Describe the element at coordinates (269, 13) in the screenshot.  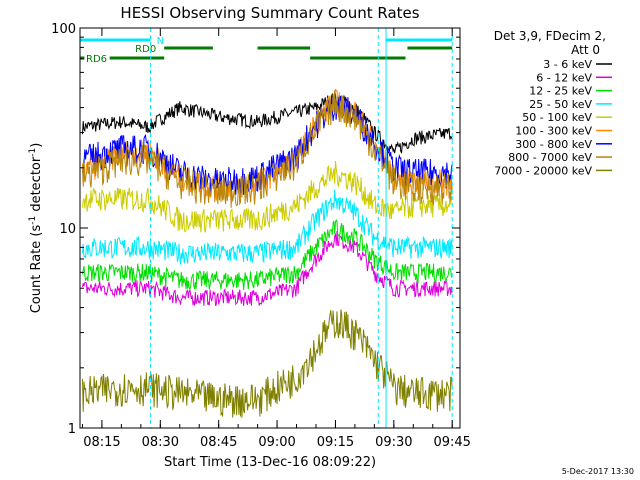
I see `chart-title: HESSI Observing Summary Count Rates` at that location.